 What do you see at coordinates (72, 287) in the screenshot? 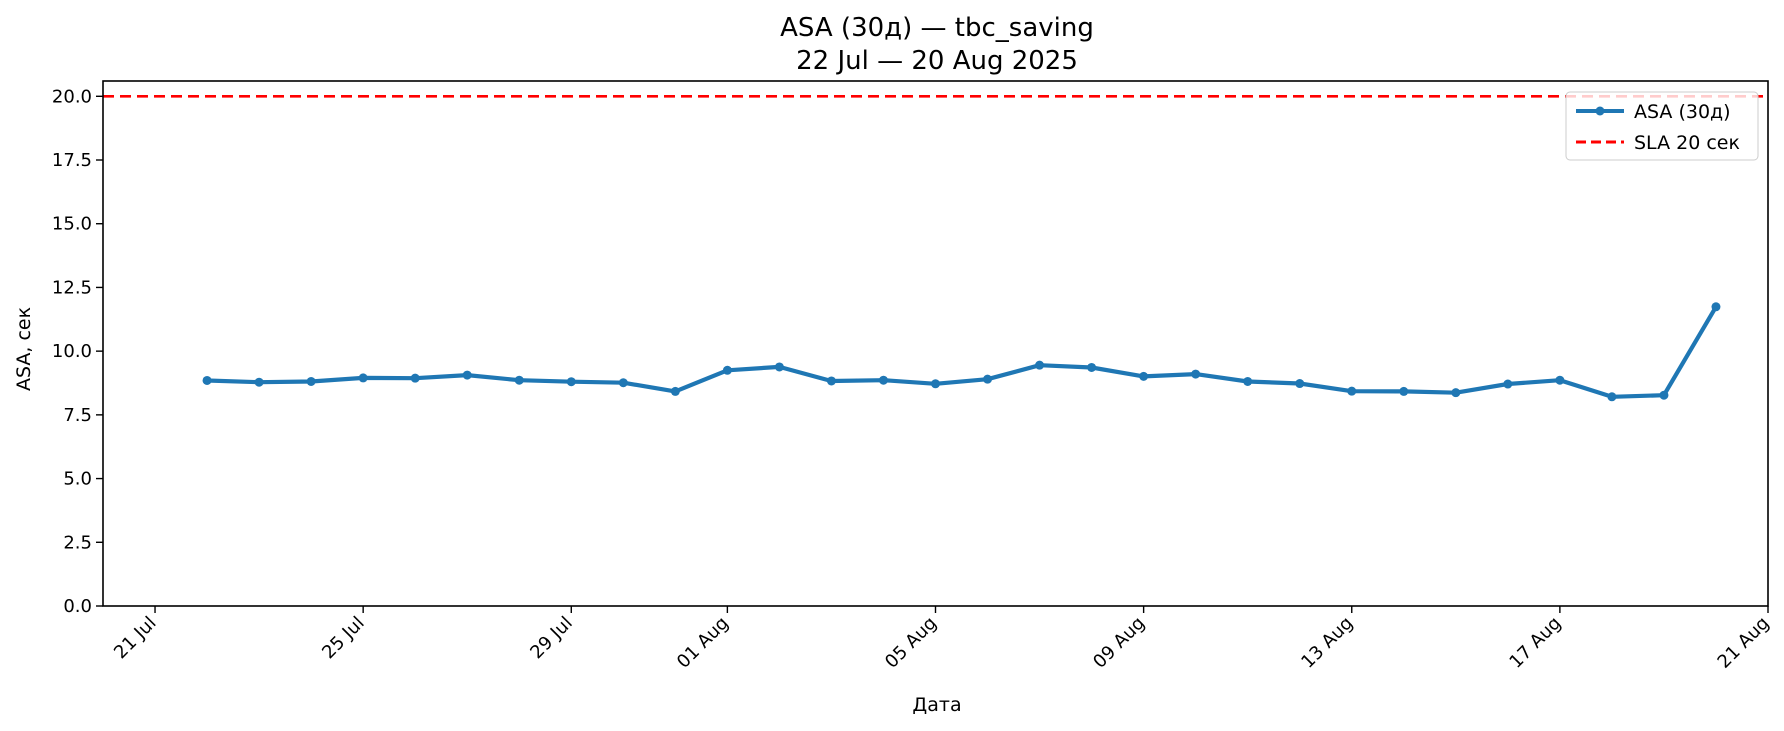
I see `y-tick-label: 12.5` at bounding box center [72, 287].